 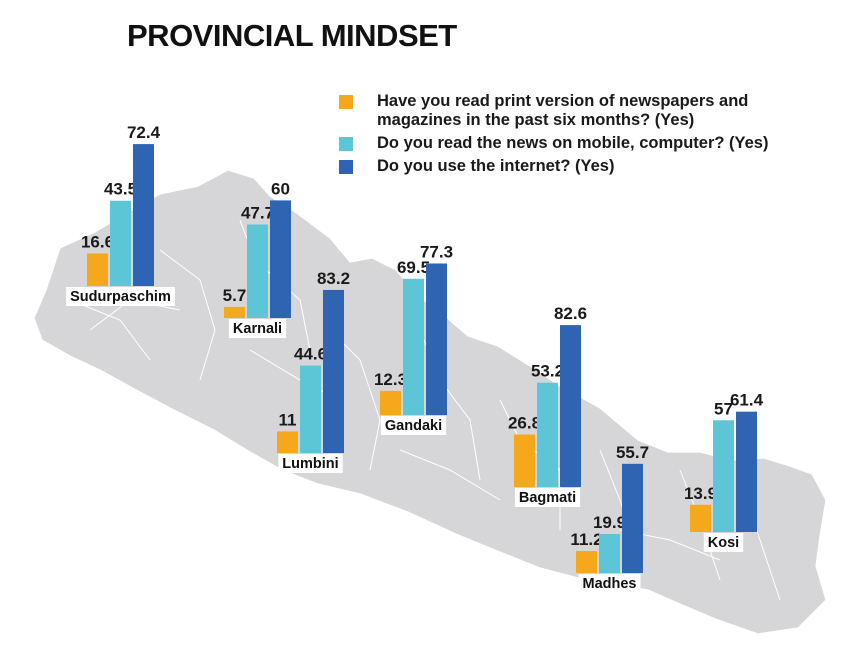 I want to click on province-label-box-bagmati, so click(x=547, y=497).